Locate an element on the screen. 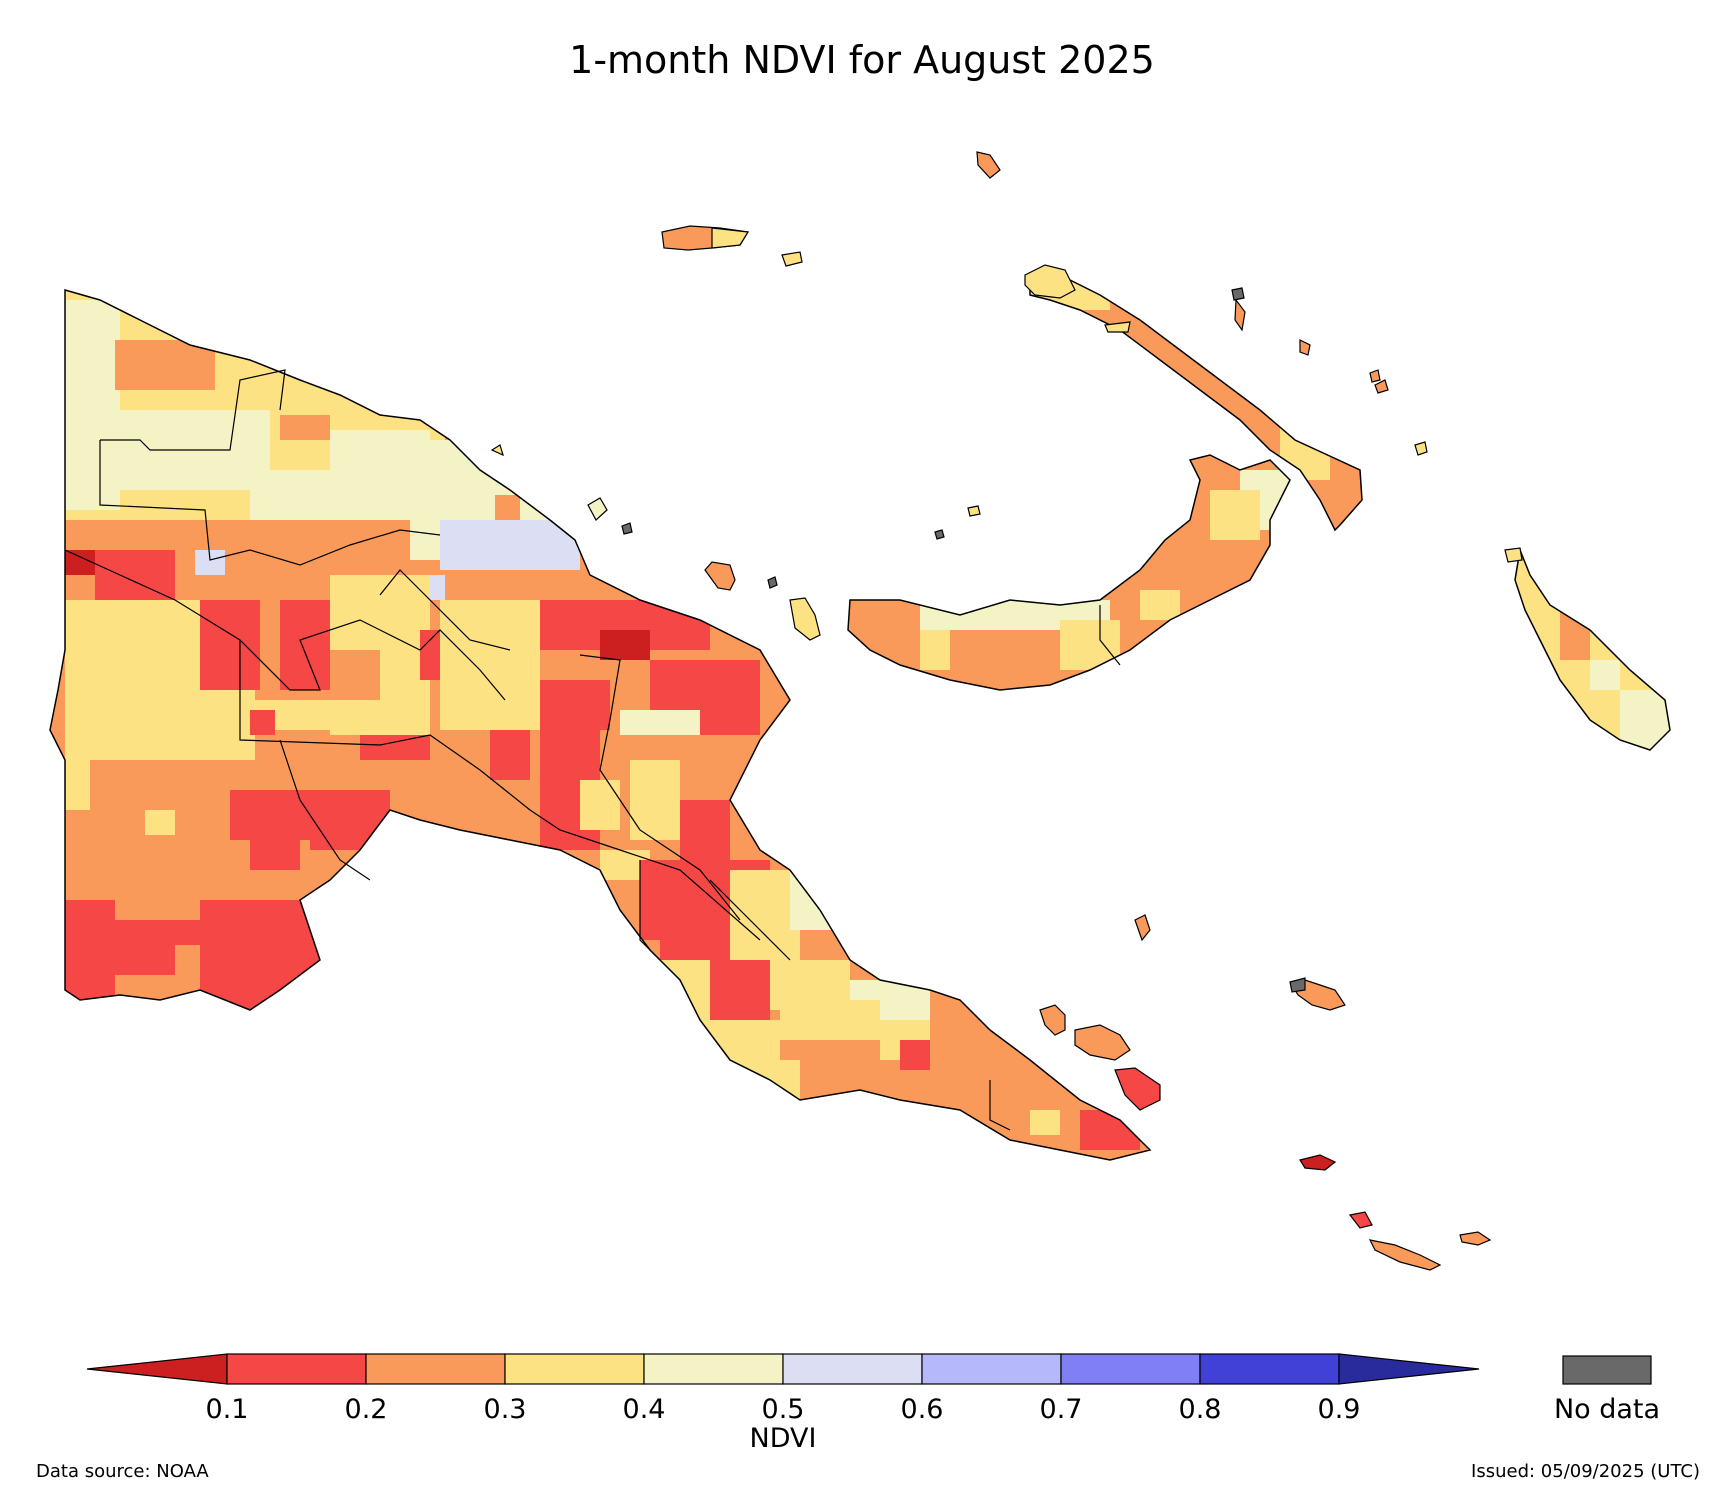  tick-label: 0.9 is located at coordinates (1339, 1409).